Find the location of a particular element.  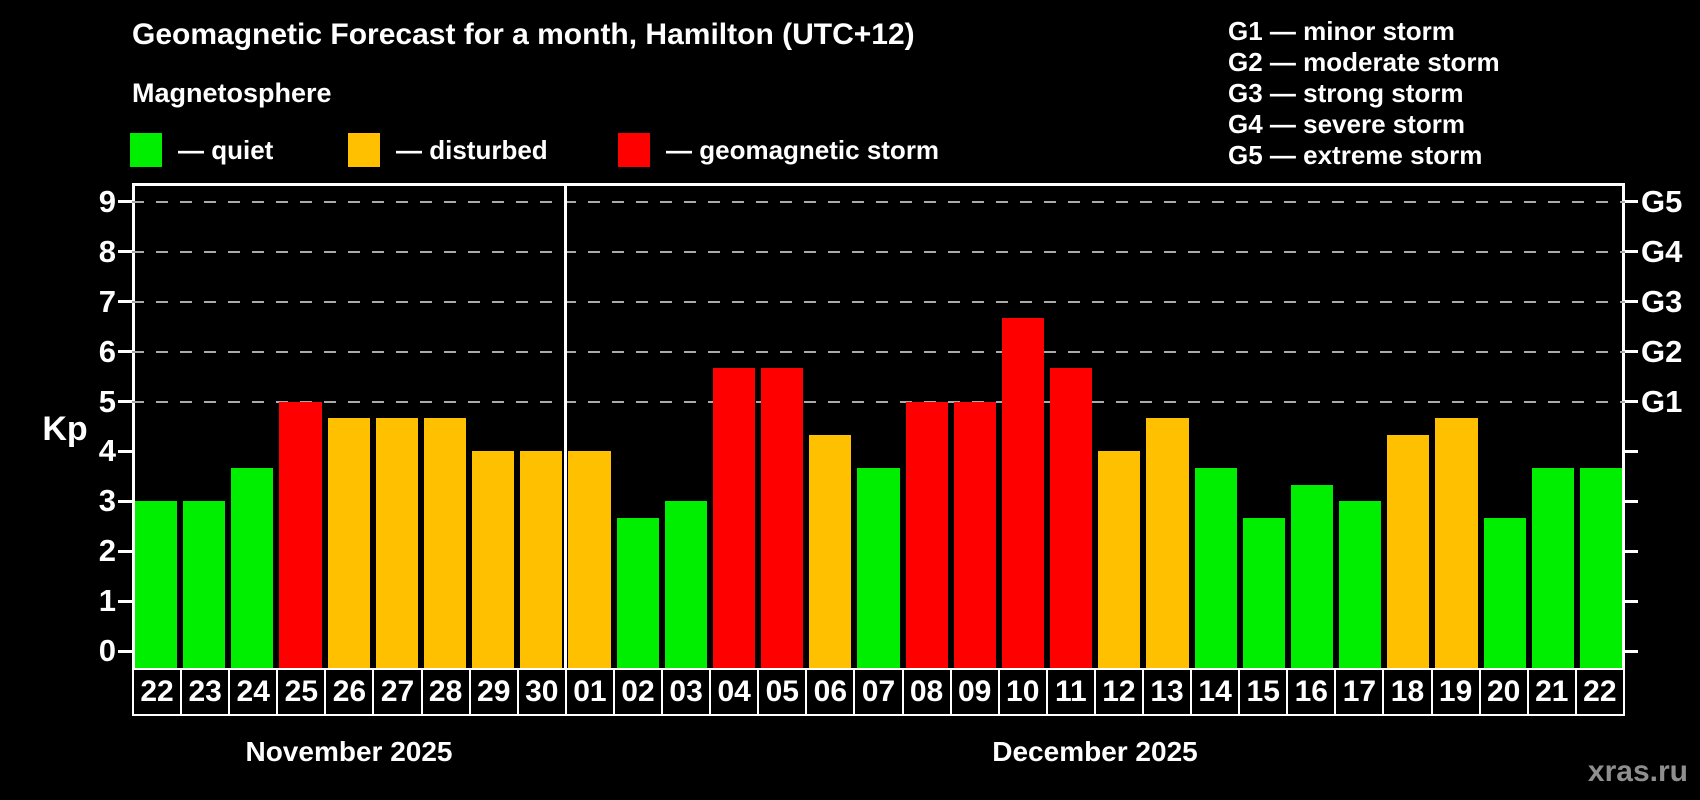

day-label-box: 21 is located at coordinates (1553, 692).